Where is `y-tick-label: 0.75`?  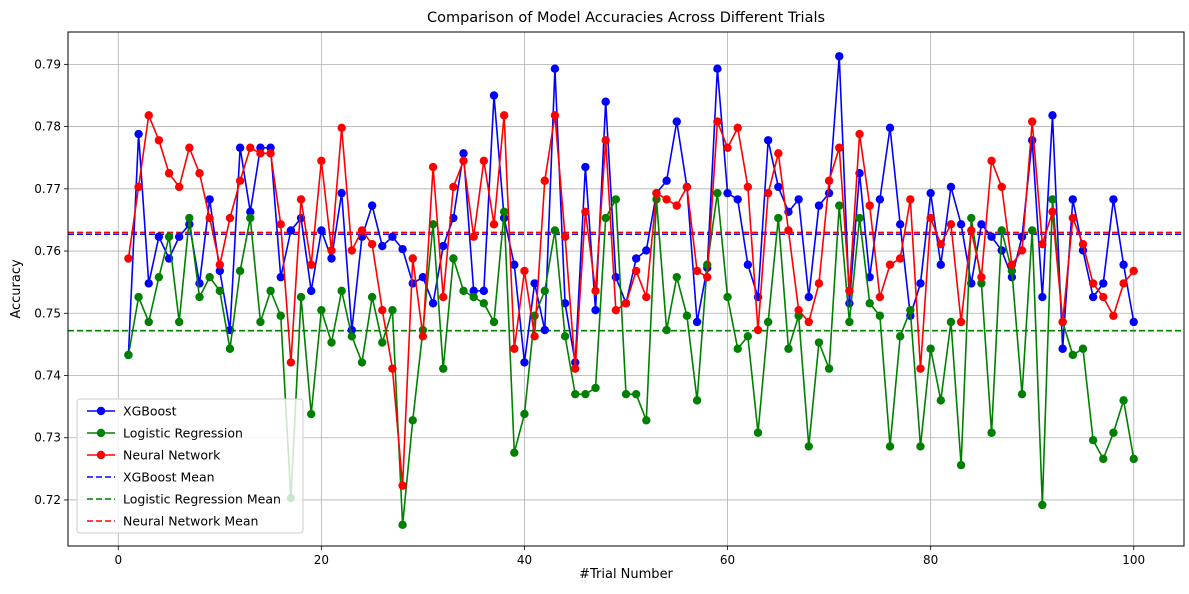
y-tick-label: 0.75 is located at coordinates (47, 313).